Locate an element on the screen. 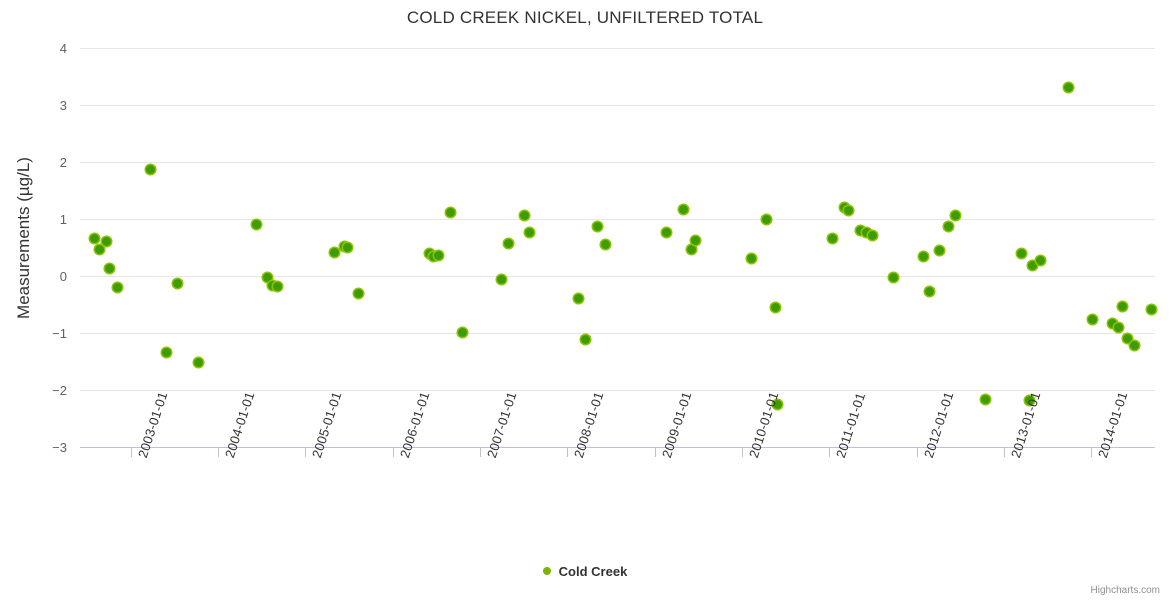 The width and height of the screenshot is (1170, 600). y-axis-tick-label: −2 is located at coordinates (59, 390).